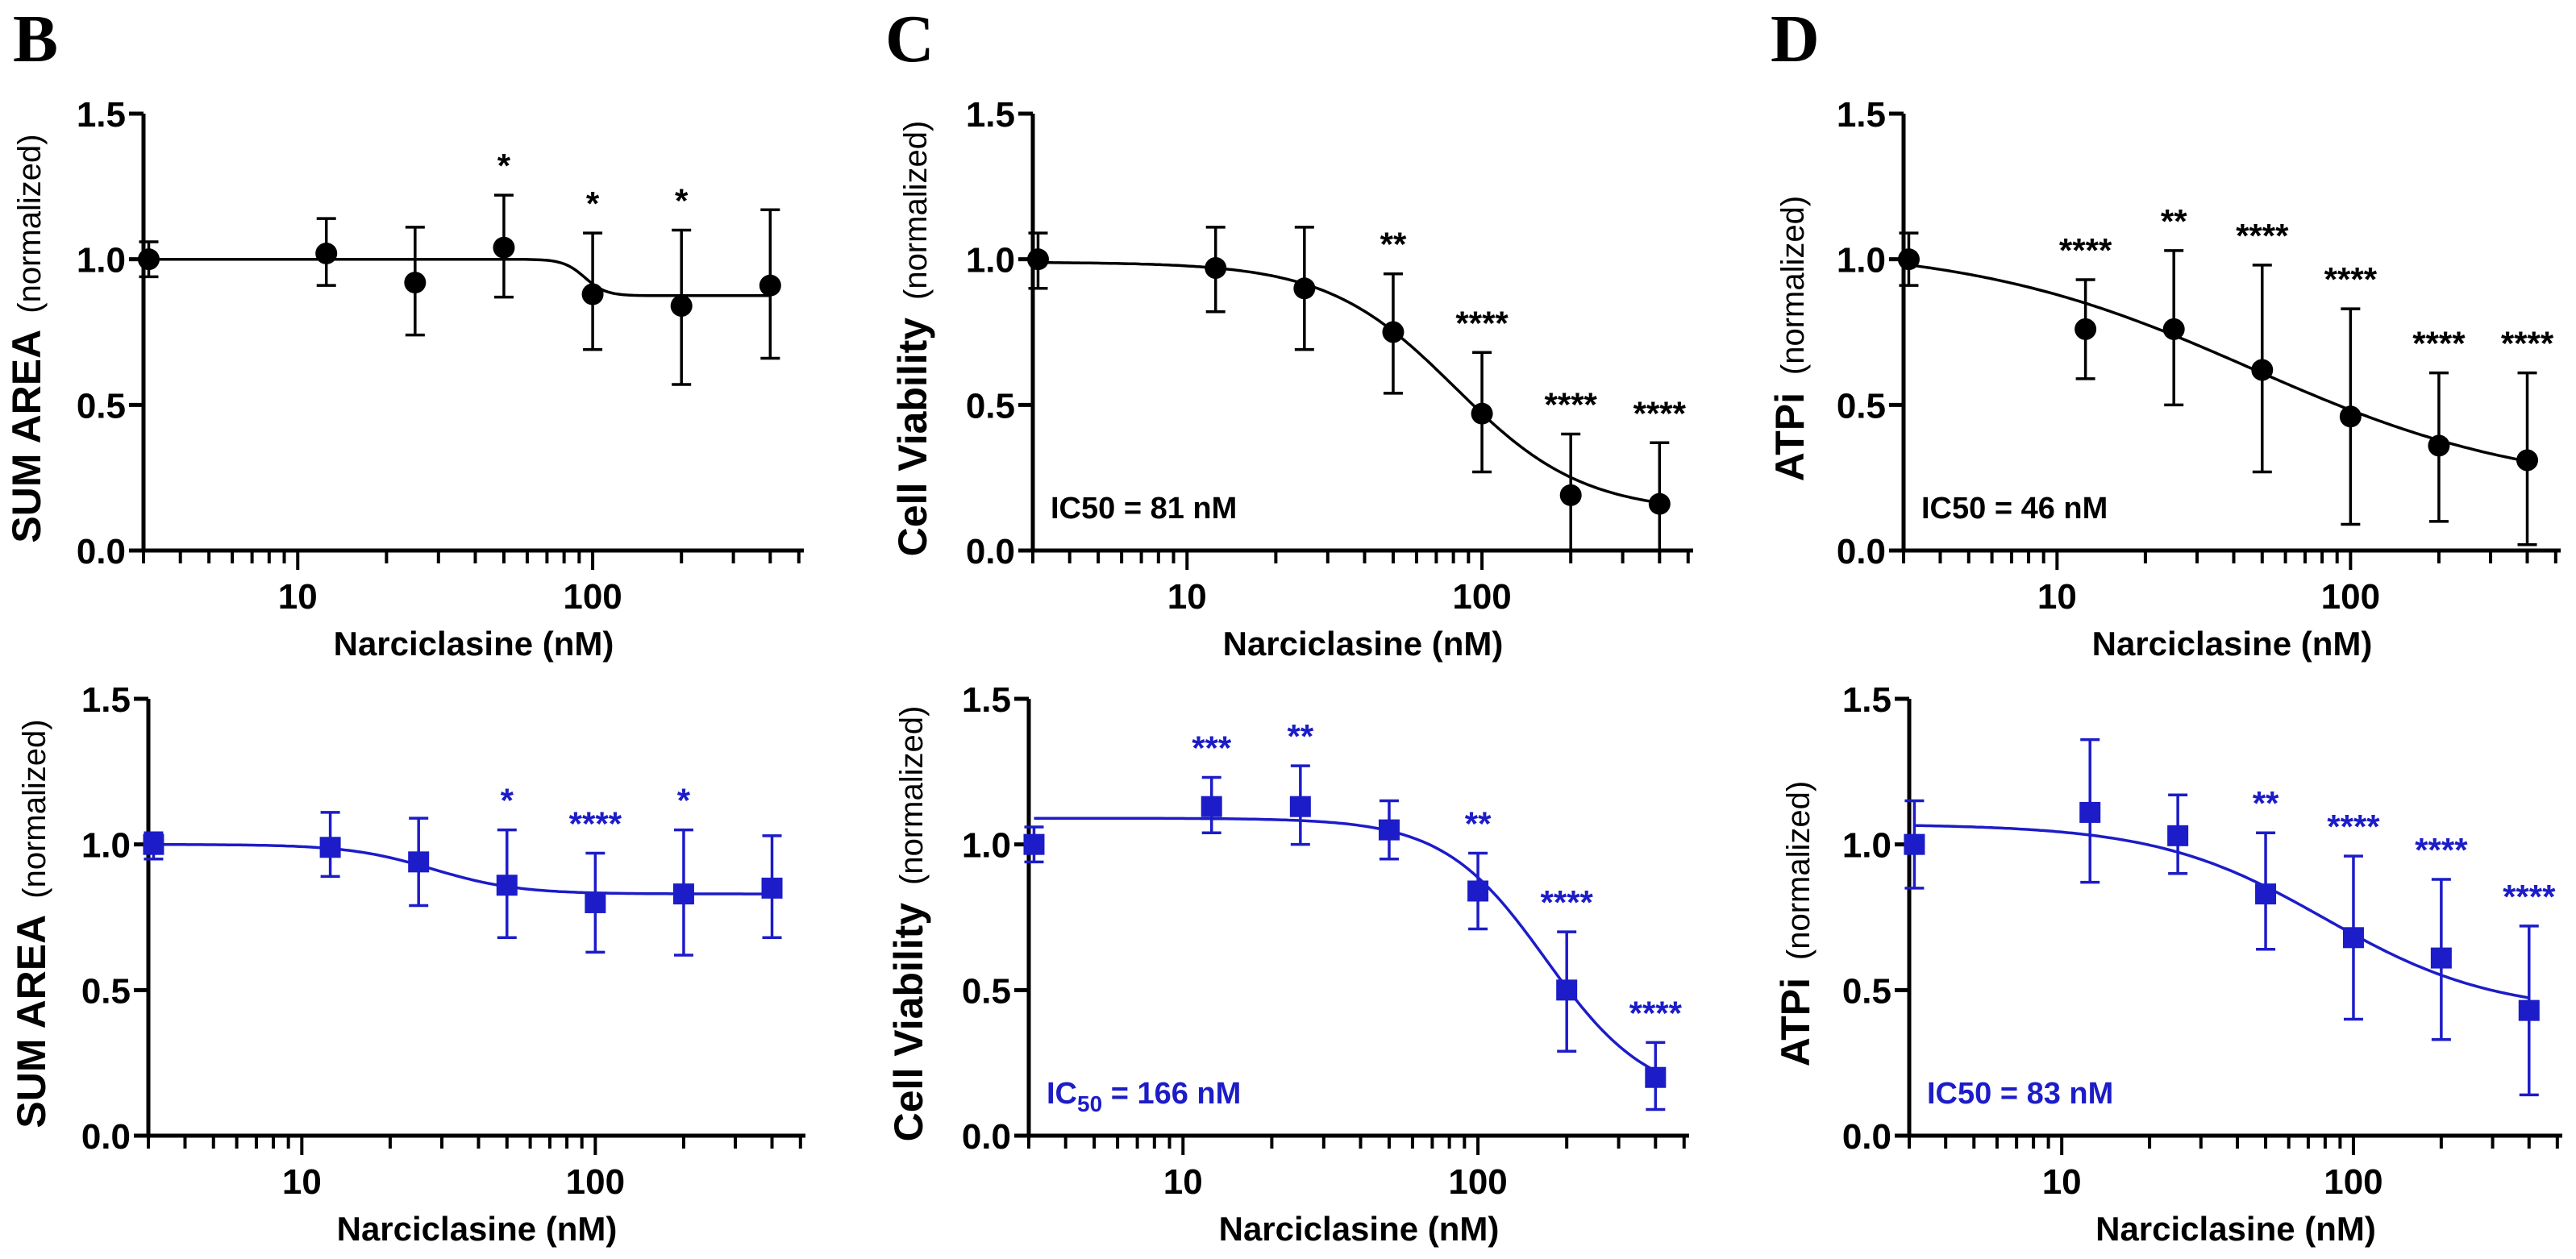 The image size is (2576, 1259). I want to click on y-axis-title: Cell Viability (normalized), so click(912, 339).